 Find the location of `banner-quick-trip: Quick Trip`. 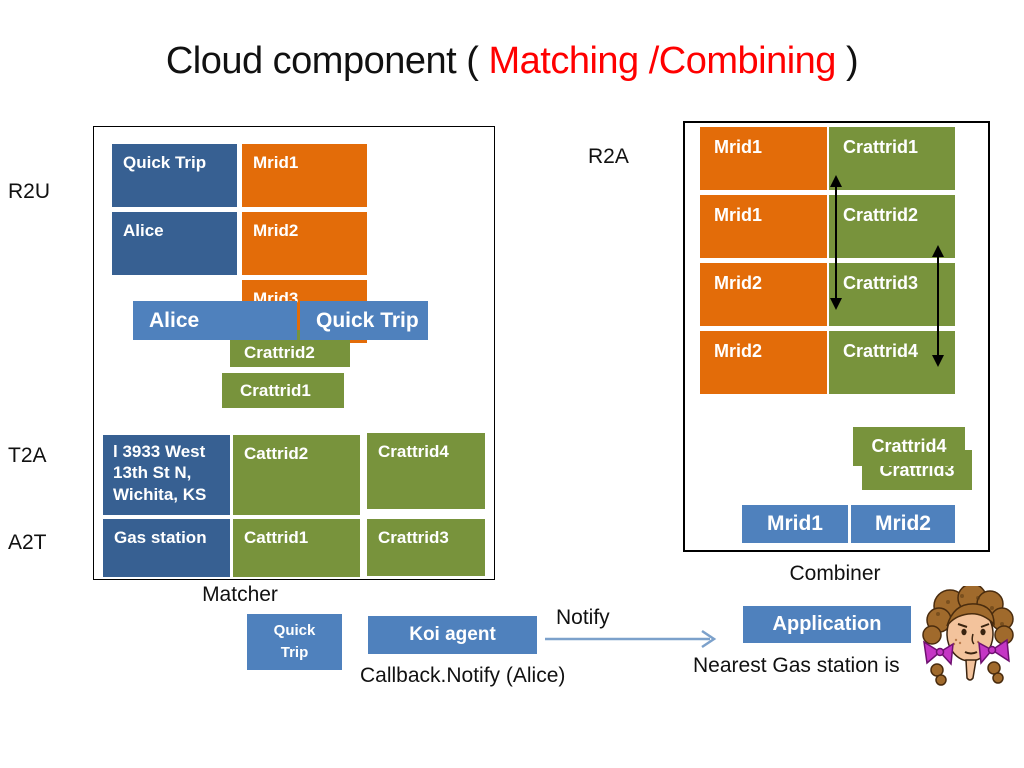

banner-quick-trip: Quick Trip is located at coordinates (364, 320).